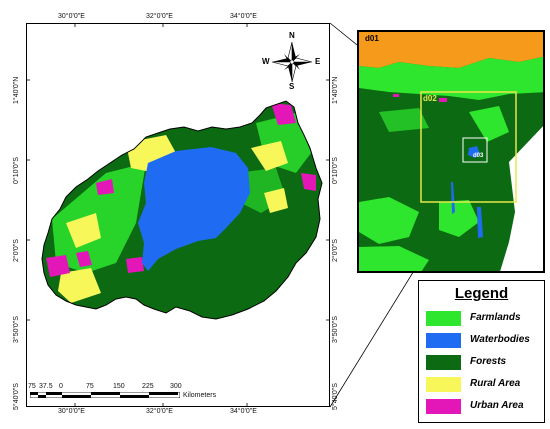 This screenshot has width=550, height=429. I want to click on top-tick-label: 32°0'0"E, so click(159, 16).